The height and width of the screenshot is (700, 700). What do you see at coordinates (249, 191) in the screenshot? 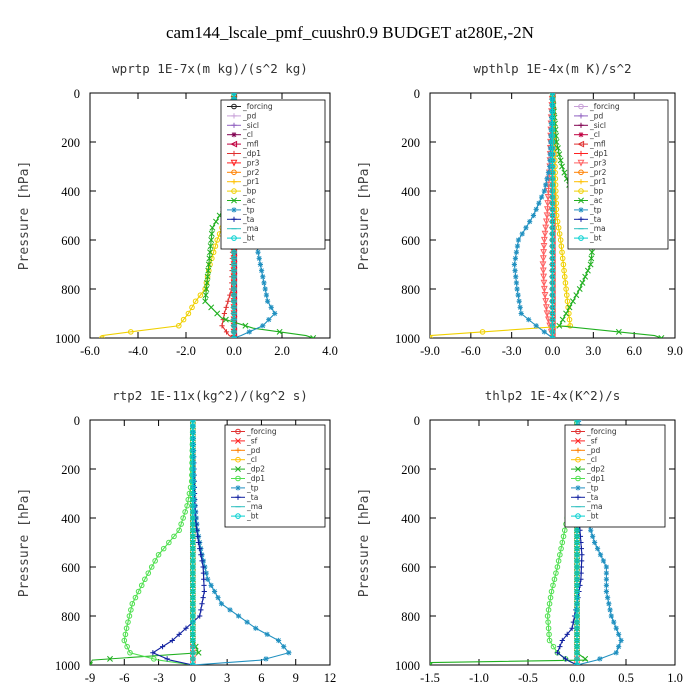
I see `legend-label: _bp` at bounding box center [249, 191].